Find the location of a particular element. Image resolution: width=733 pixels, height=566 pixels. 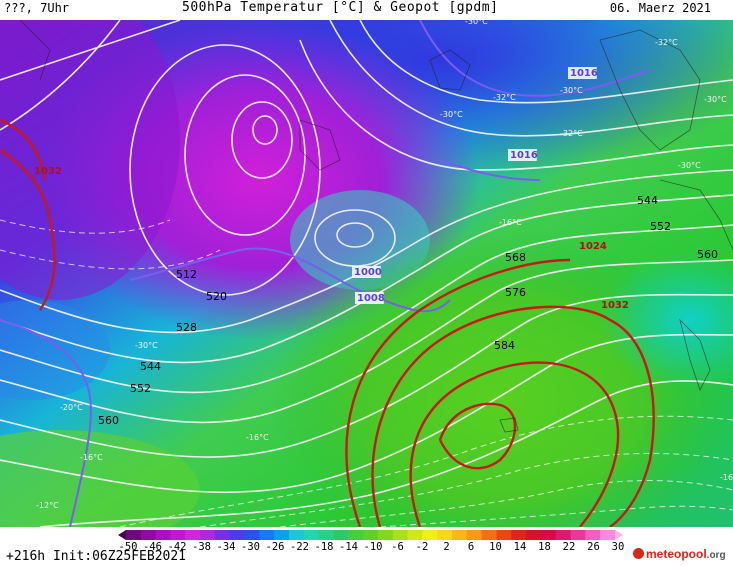

meteopool-logo: meteopool.org is located at coordinates (679, 554).